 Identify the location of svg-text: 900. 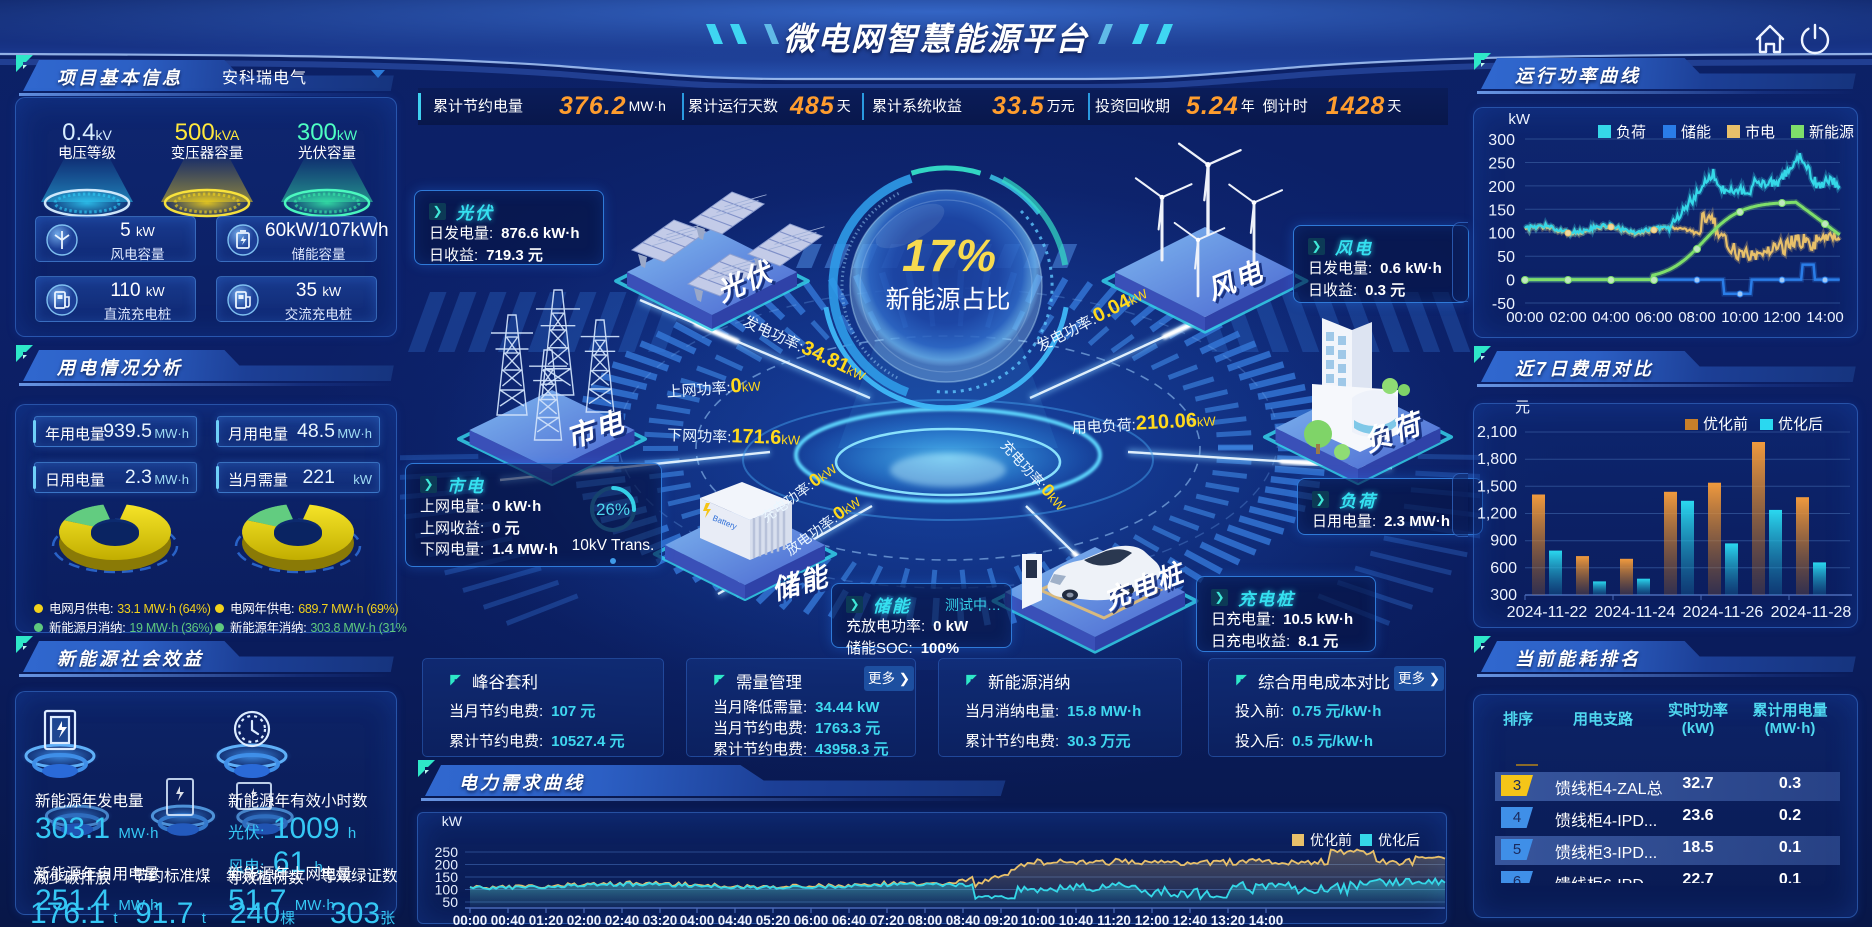
(1503, 541).